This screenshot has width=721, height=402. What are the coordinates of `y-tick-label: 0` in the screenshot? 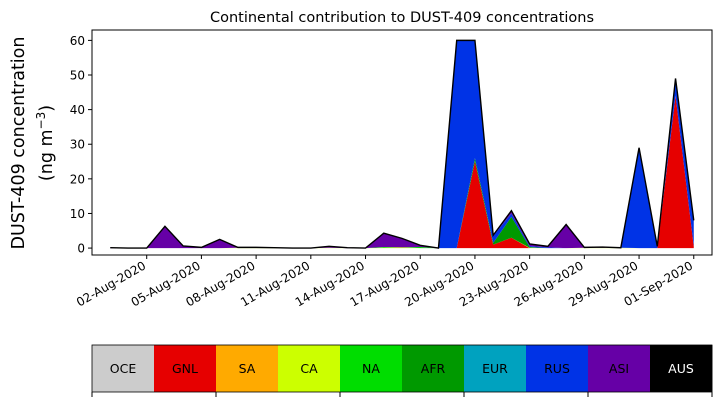 It's located at (81, 249).